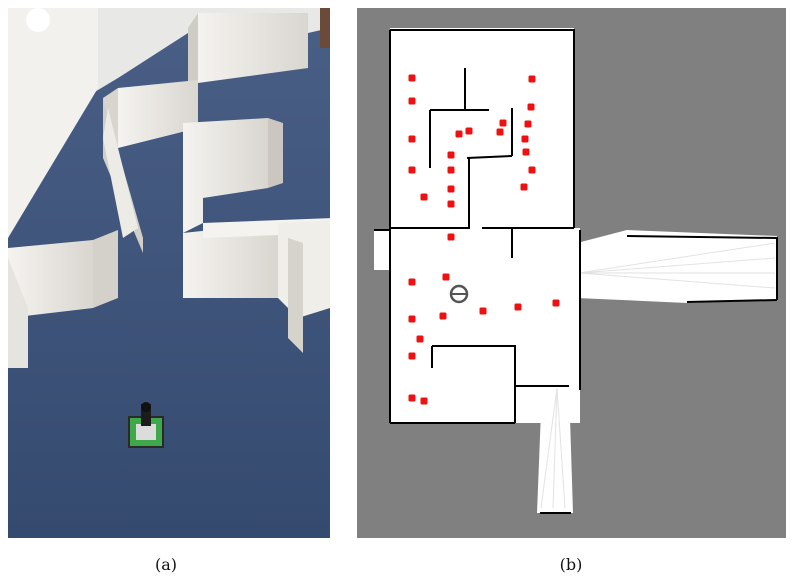  I want to click on robot-pose-marker, so click(459, 294).